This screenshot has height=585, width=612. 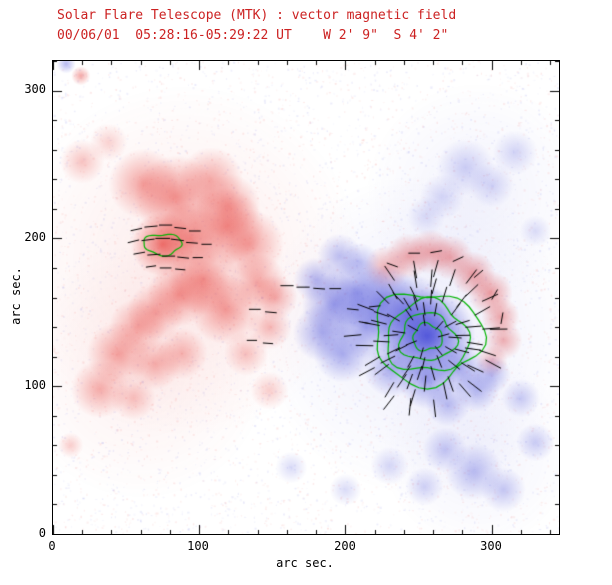 I want to click on x-axis-label: arc sec., so click(x=305, y=563).